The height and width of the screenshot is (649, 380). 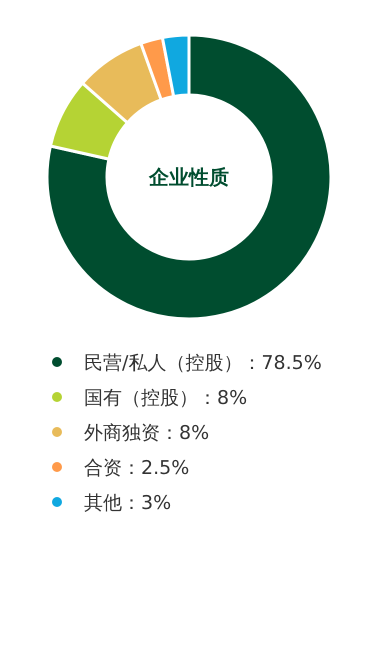 I want to click on legend-label: 外商独资：8%, so click(x=147, y=433).